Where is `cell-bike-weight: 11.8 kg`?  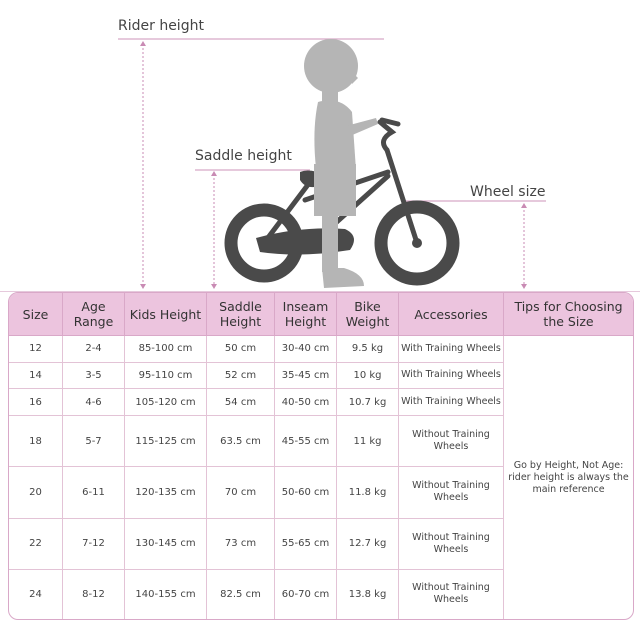 cell-bike-weight: 11.8 kg is located at coordinates (368, 493).